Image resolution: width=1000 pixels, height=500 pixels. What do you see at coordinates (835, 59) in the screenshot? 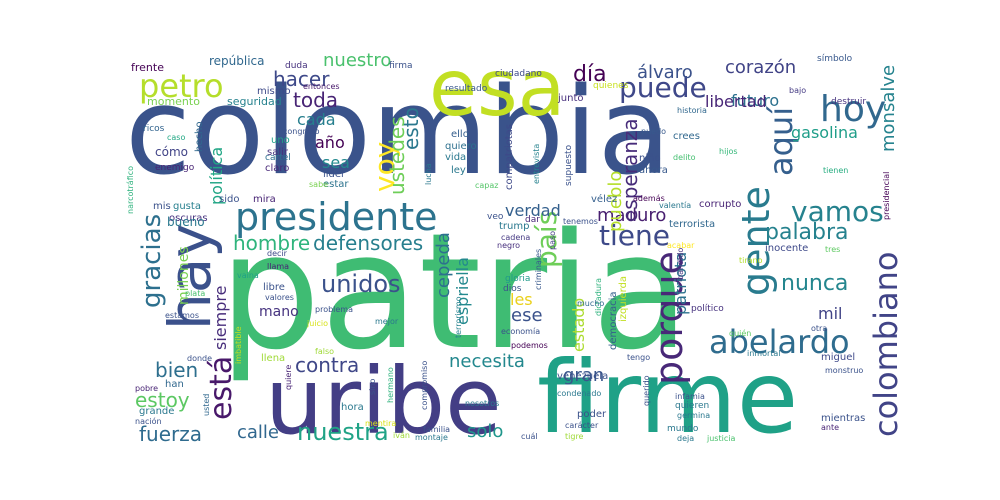
I see `word-simbolo: símbolo` at bounding box center [835, 59].